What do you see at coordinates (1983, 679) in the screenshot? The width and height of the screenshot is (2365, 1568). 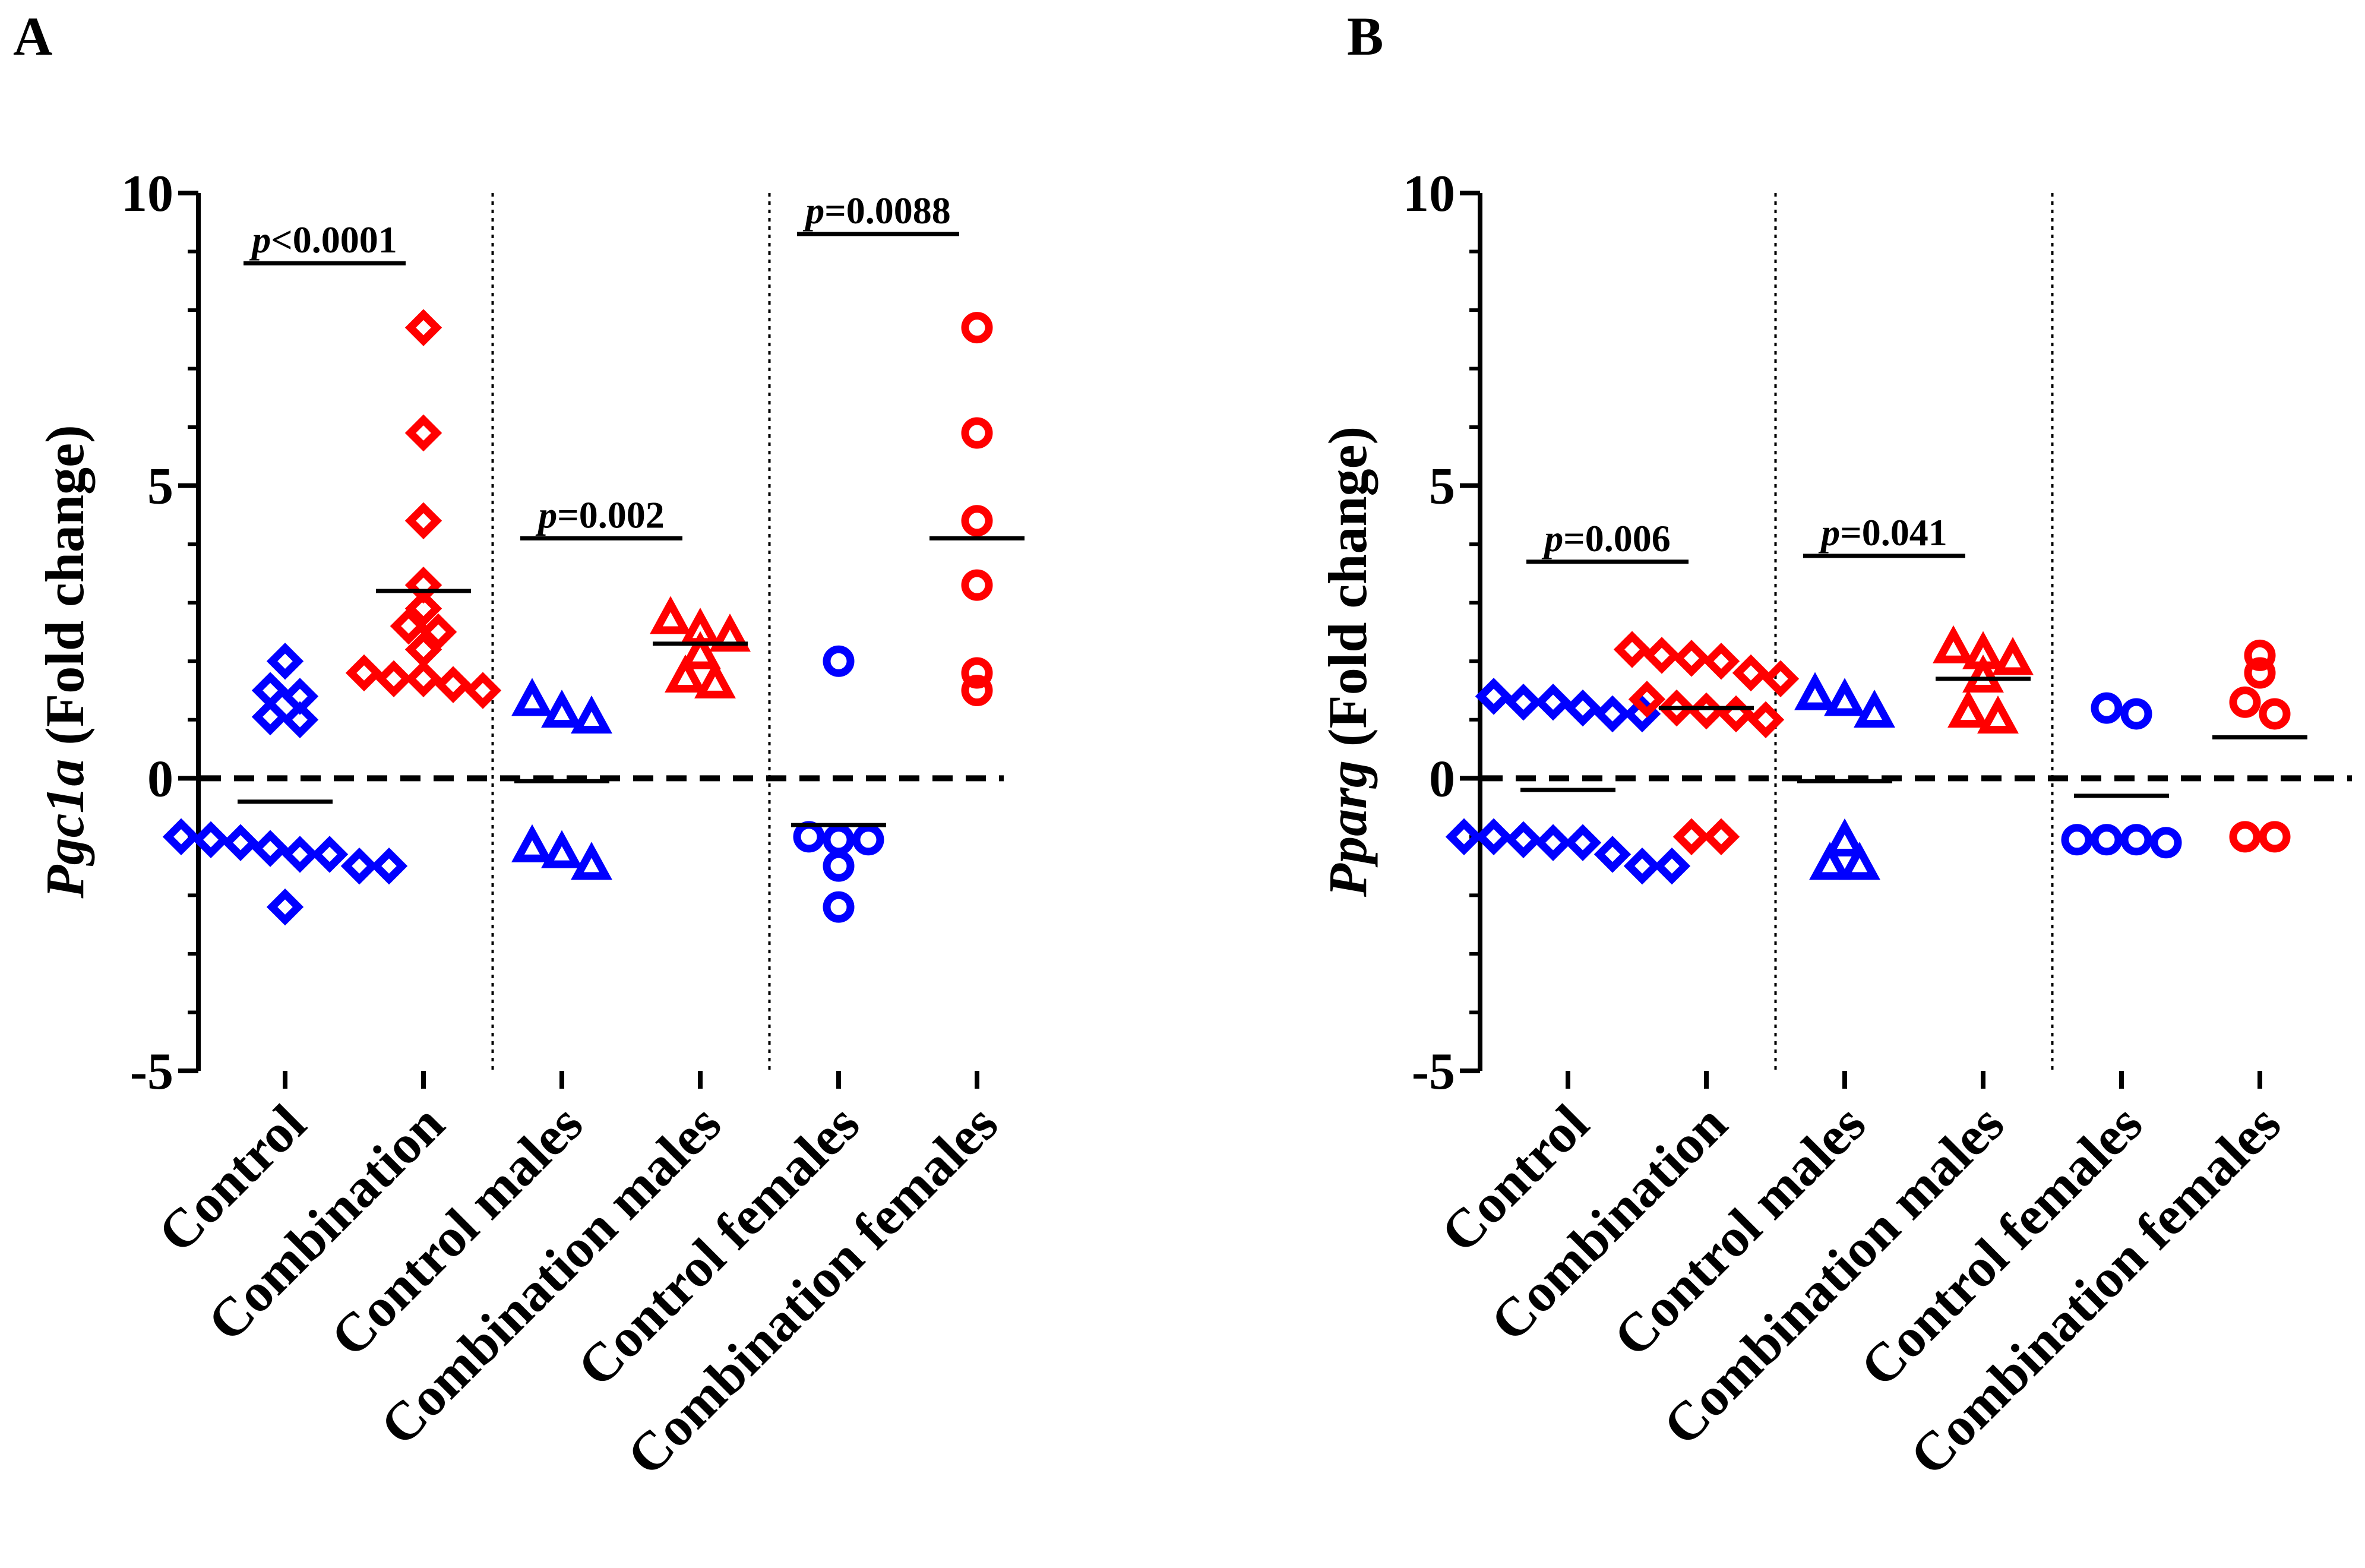 I see `series-combination-males` at bounding box center [1983, 679].